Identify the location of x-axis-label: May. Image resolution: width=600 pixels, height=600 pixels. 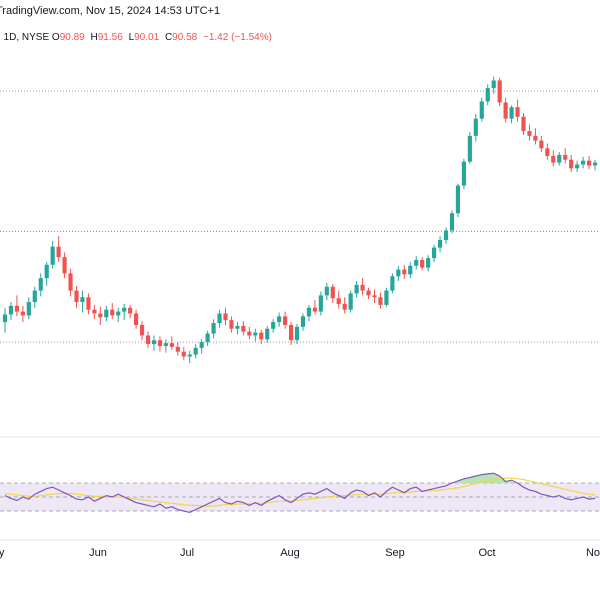
(2, 553).